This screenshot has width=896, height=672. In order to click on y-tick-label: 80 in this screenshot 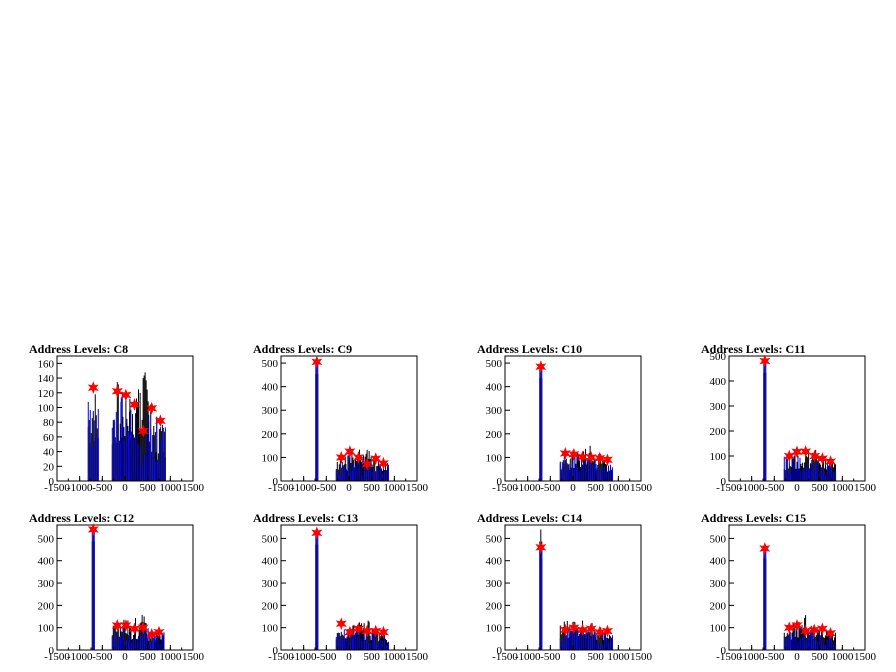, I will do `click(49, 423)`.